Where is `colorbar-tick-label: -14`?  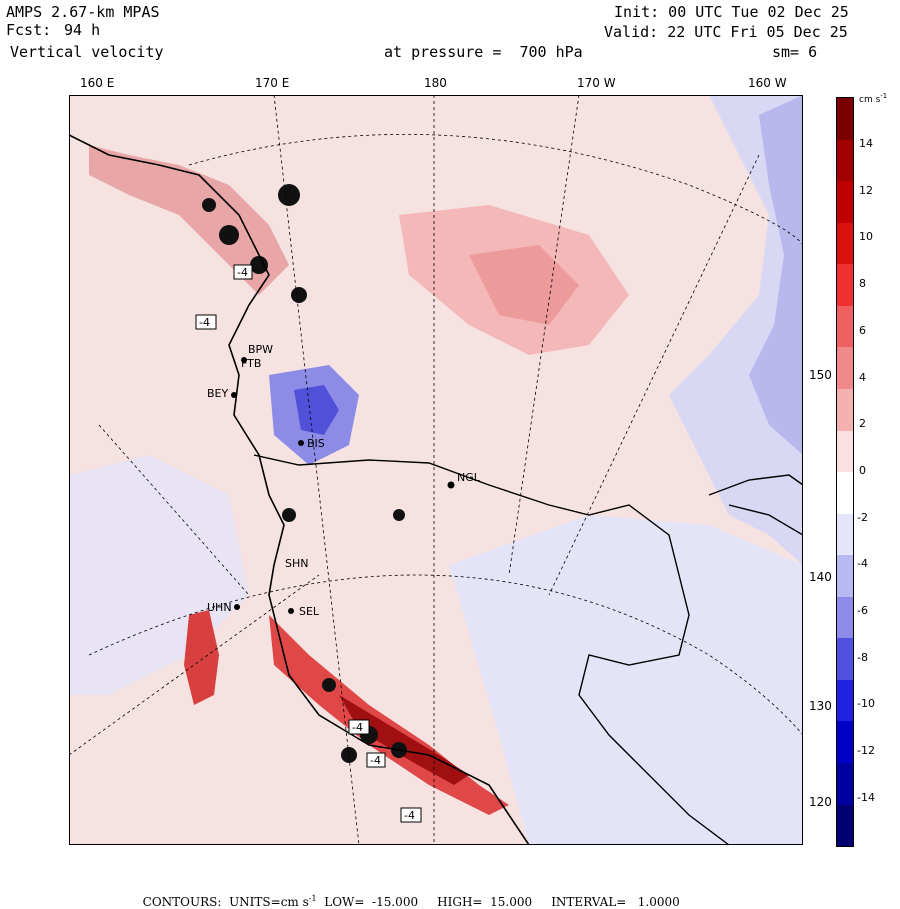
colorbar-tick-label: -14 is located at coordinates (866, 797).